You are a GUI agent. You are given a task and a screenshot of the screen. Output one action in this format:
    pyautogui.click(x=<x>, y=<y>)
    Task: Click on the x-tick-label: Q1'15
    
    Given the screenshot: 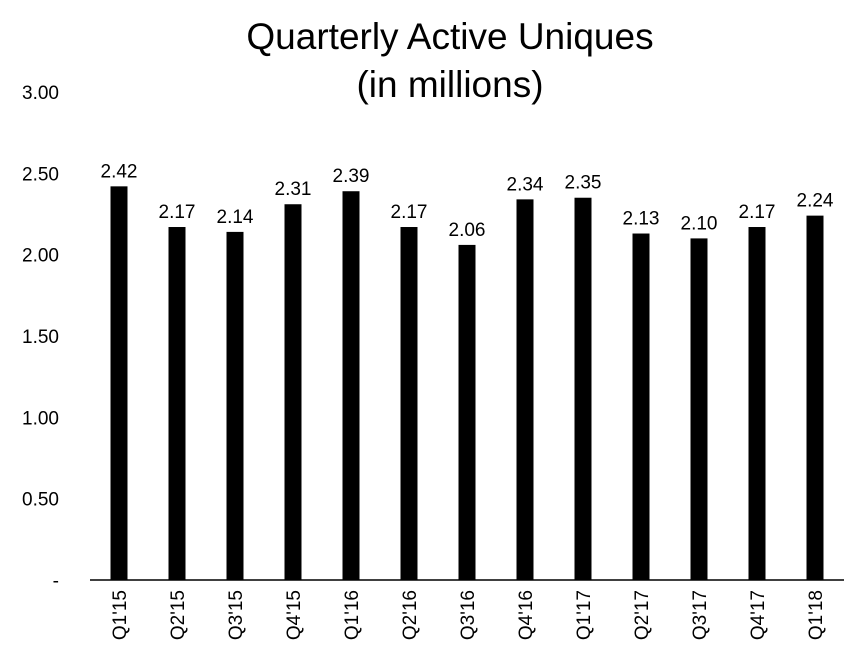 What is the action you would take?
    pyautogui.click(x=120, y=615)
    